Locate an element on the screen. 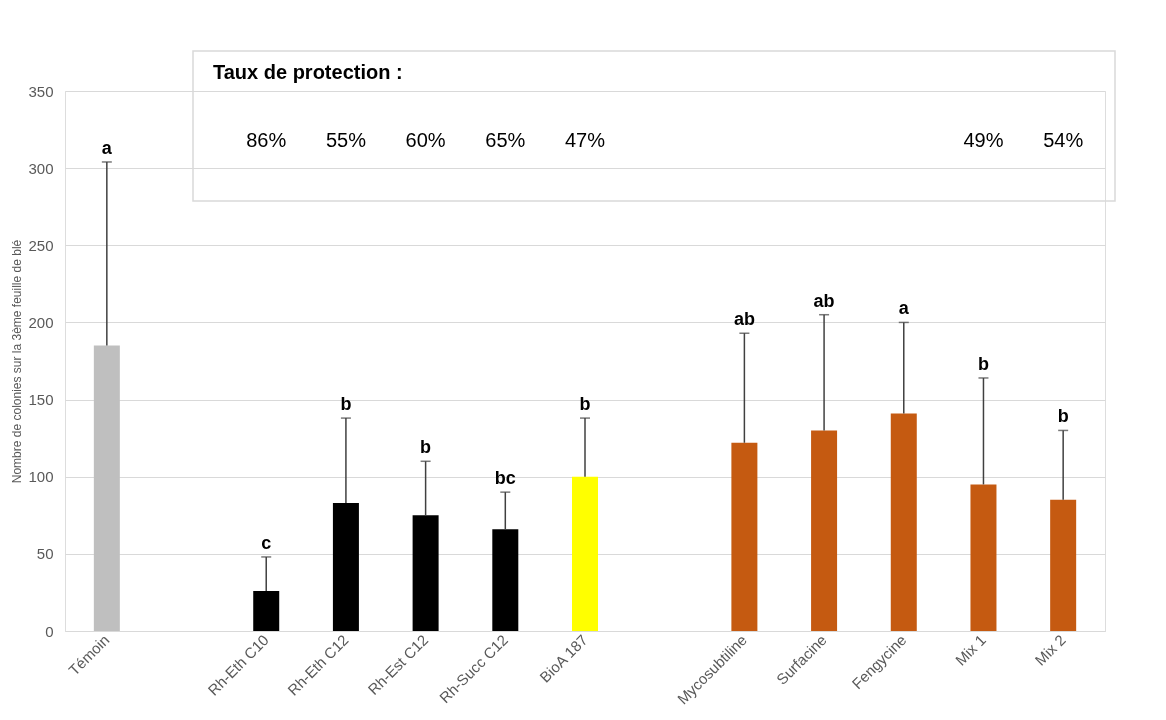 This screenshot has height=720, width=1166. y-axis-title: Nombre de colonies sur la 3ème feuille de blé is located at coordinates (17, 361).